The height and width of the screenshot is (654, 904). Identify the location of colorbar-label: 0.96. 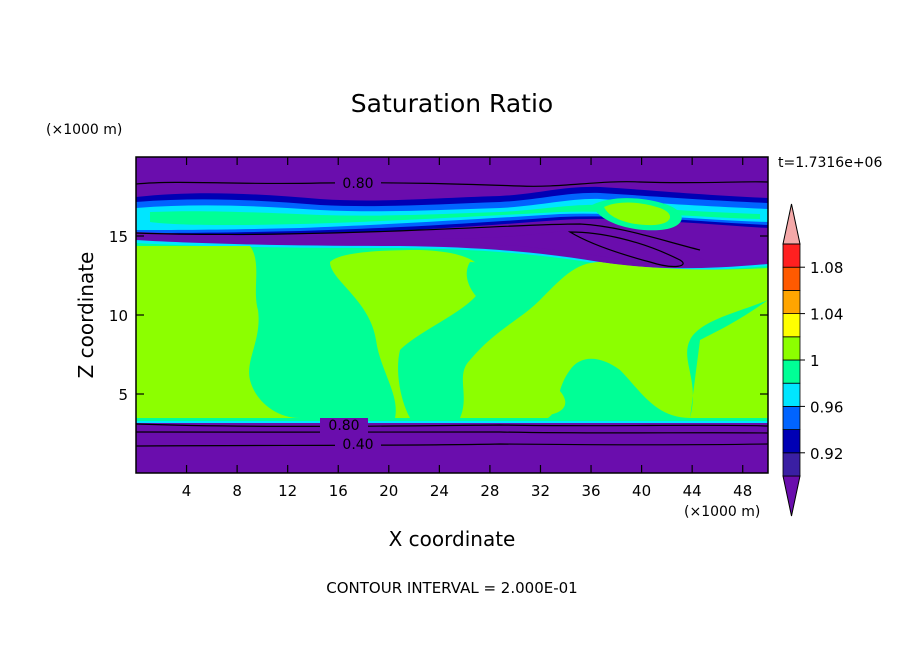
(826, 407).